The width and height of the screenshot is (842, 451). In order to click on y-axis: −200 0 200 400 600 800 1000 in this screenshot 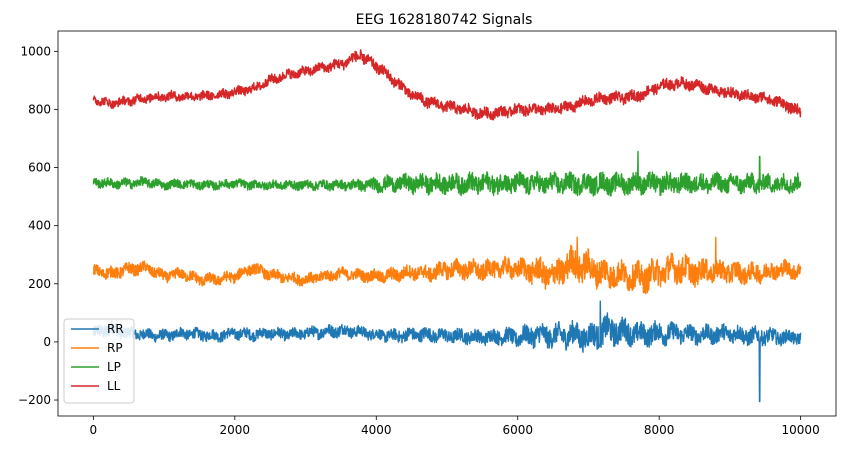, I will do `click(38, 225)`.